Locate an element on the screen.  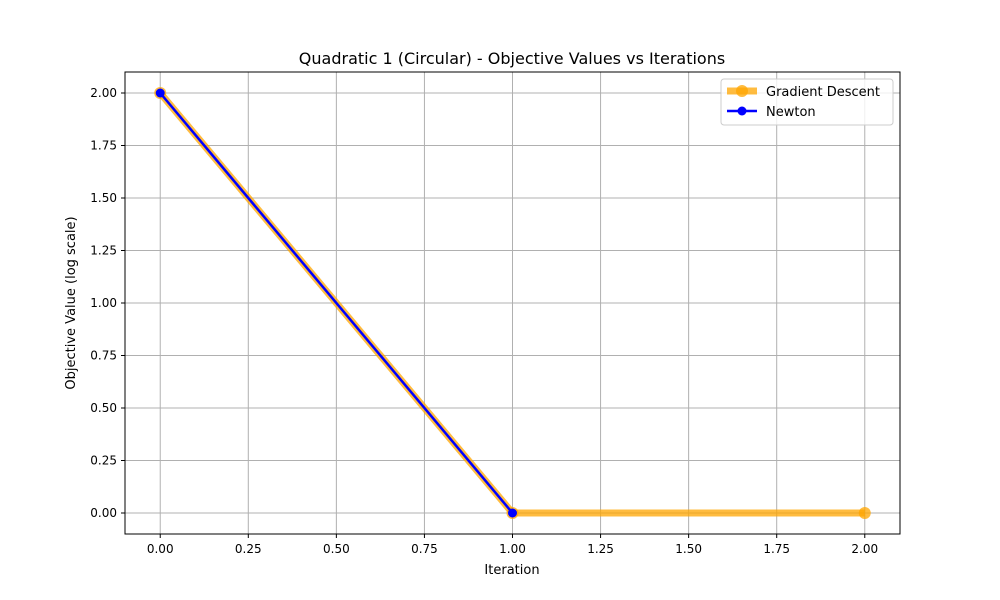
legend-item-gradient-descent: Gradient Descent is located at coordinates (803, 92).